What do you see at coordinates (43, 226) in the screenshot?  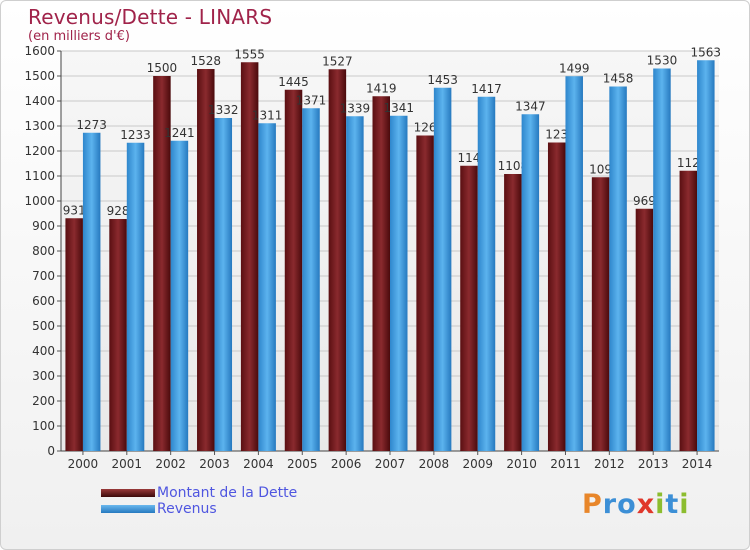 I see `y-tick-label: 900` at bounding box center [43, 226].